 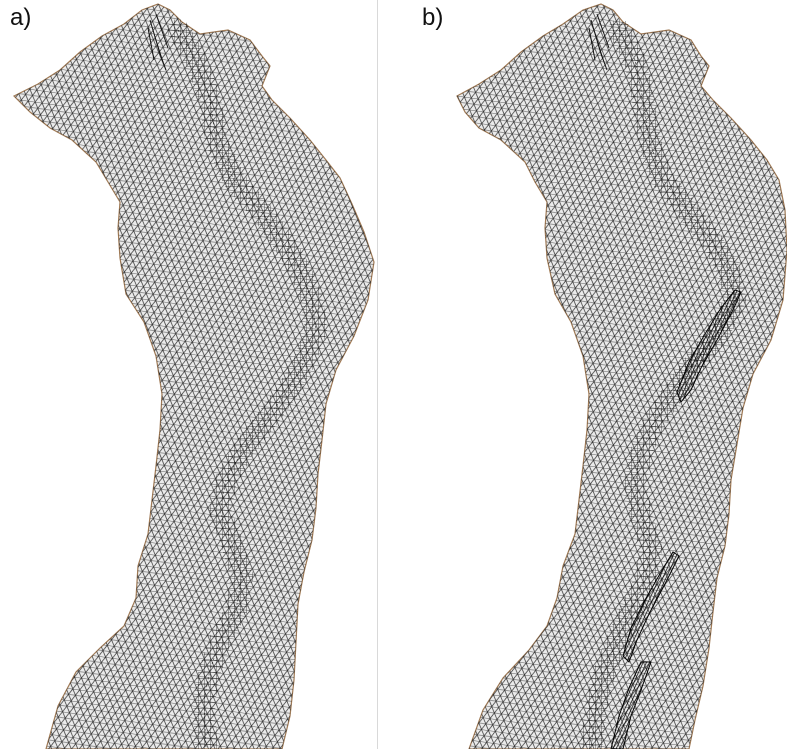 I want to click on panel-label-a: a), so click(x=21, y=17).